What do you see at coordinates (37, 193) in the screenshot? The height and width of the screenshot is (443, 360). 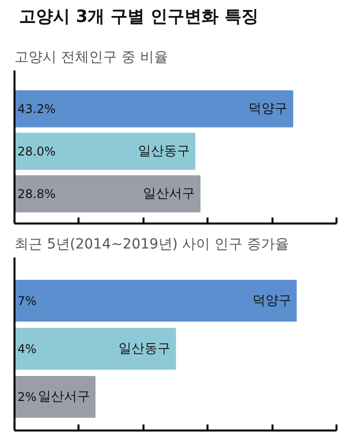 I see `data-label: 28.8%` at bounding box center [37, 193].